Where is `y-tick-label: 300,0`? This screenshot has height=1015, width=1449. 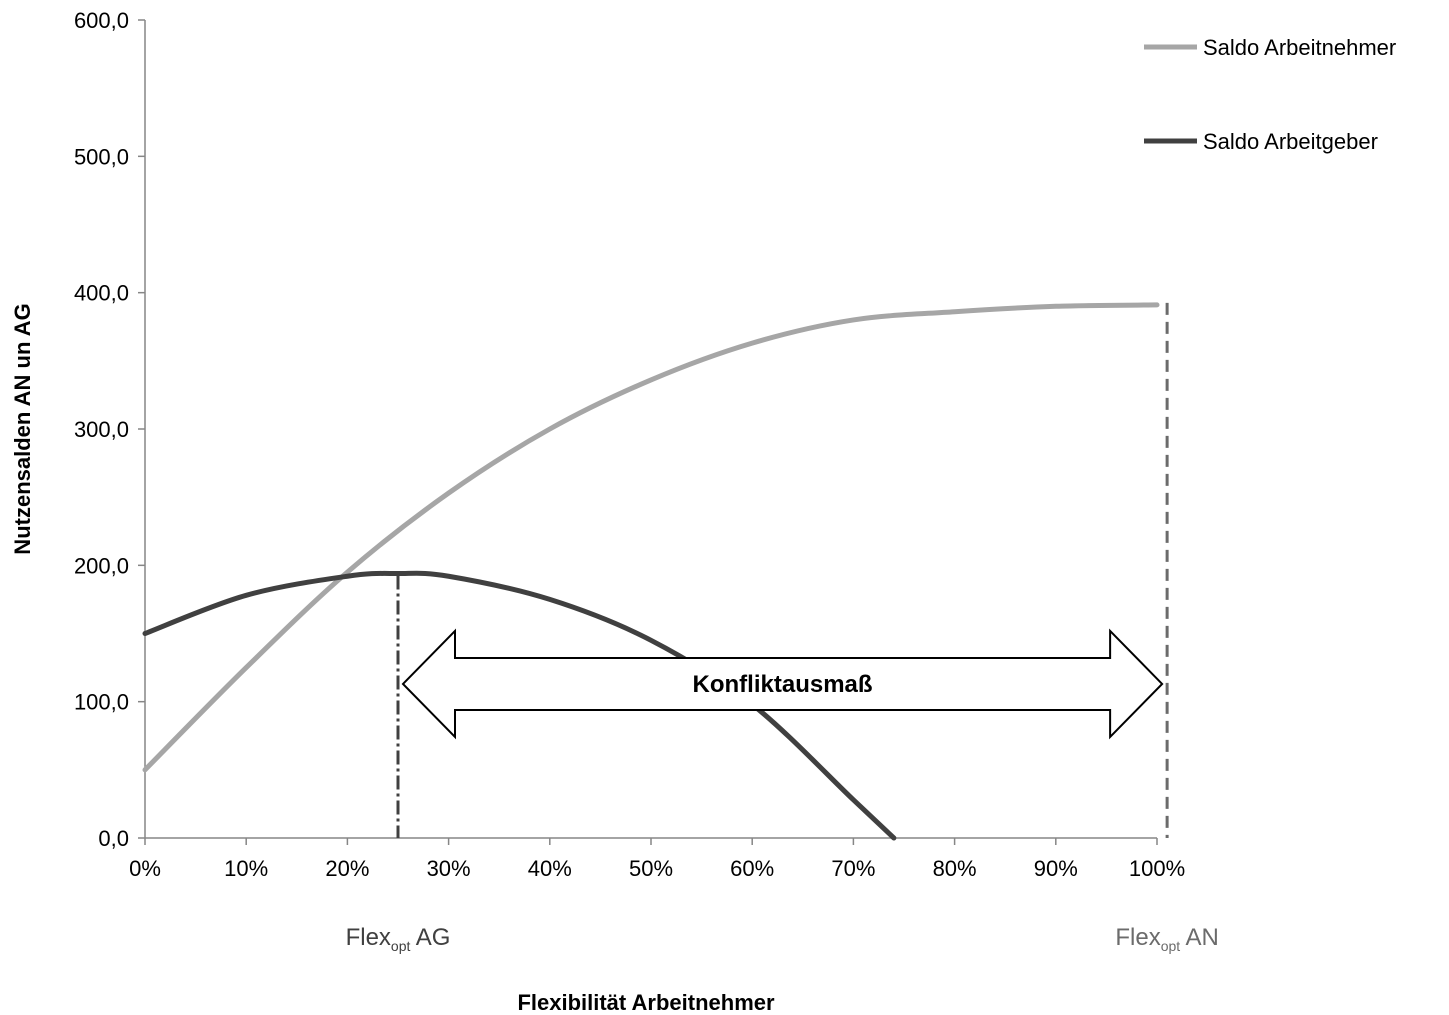 y-tick-label: 300,0 is located at coordinates (101, 429).